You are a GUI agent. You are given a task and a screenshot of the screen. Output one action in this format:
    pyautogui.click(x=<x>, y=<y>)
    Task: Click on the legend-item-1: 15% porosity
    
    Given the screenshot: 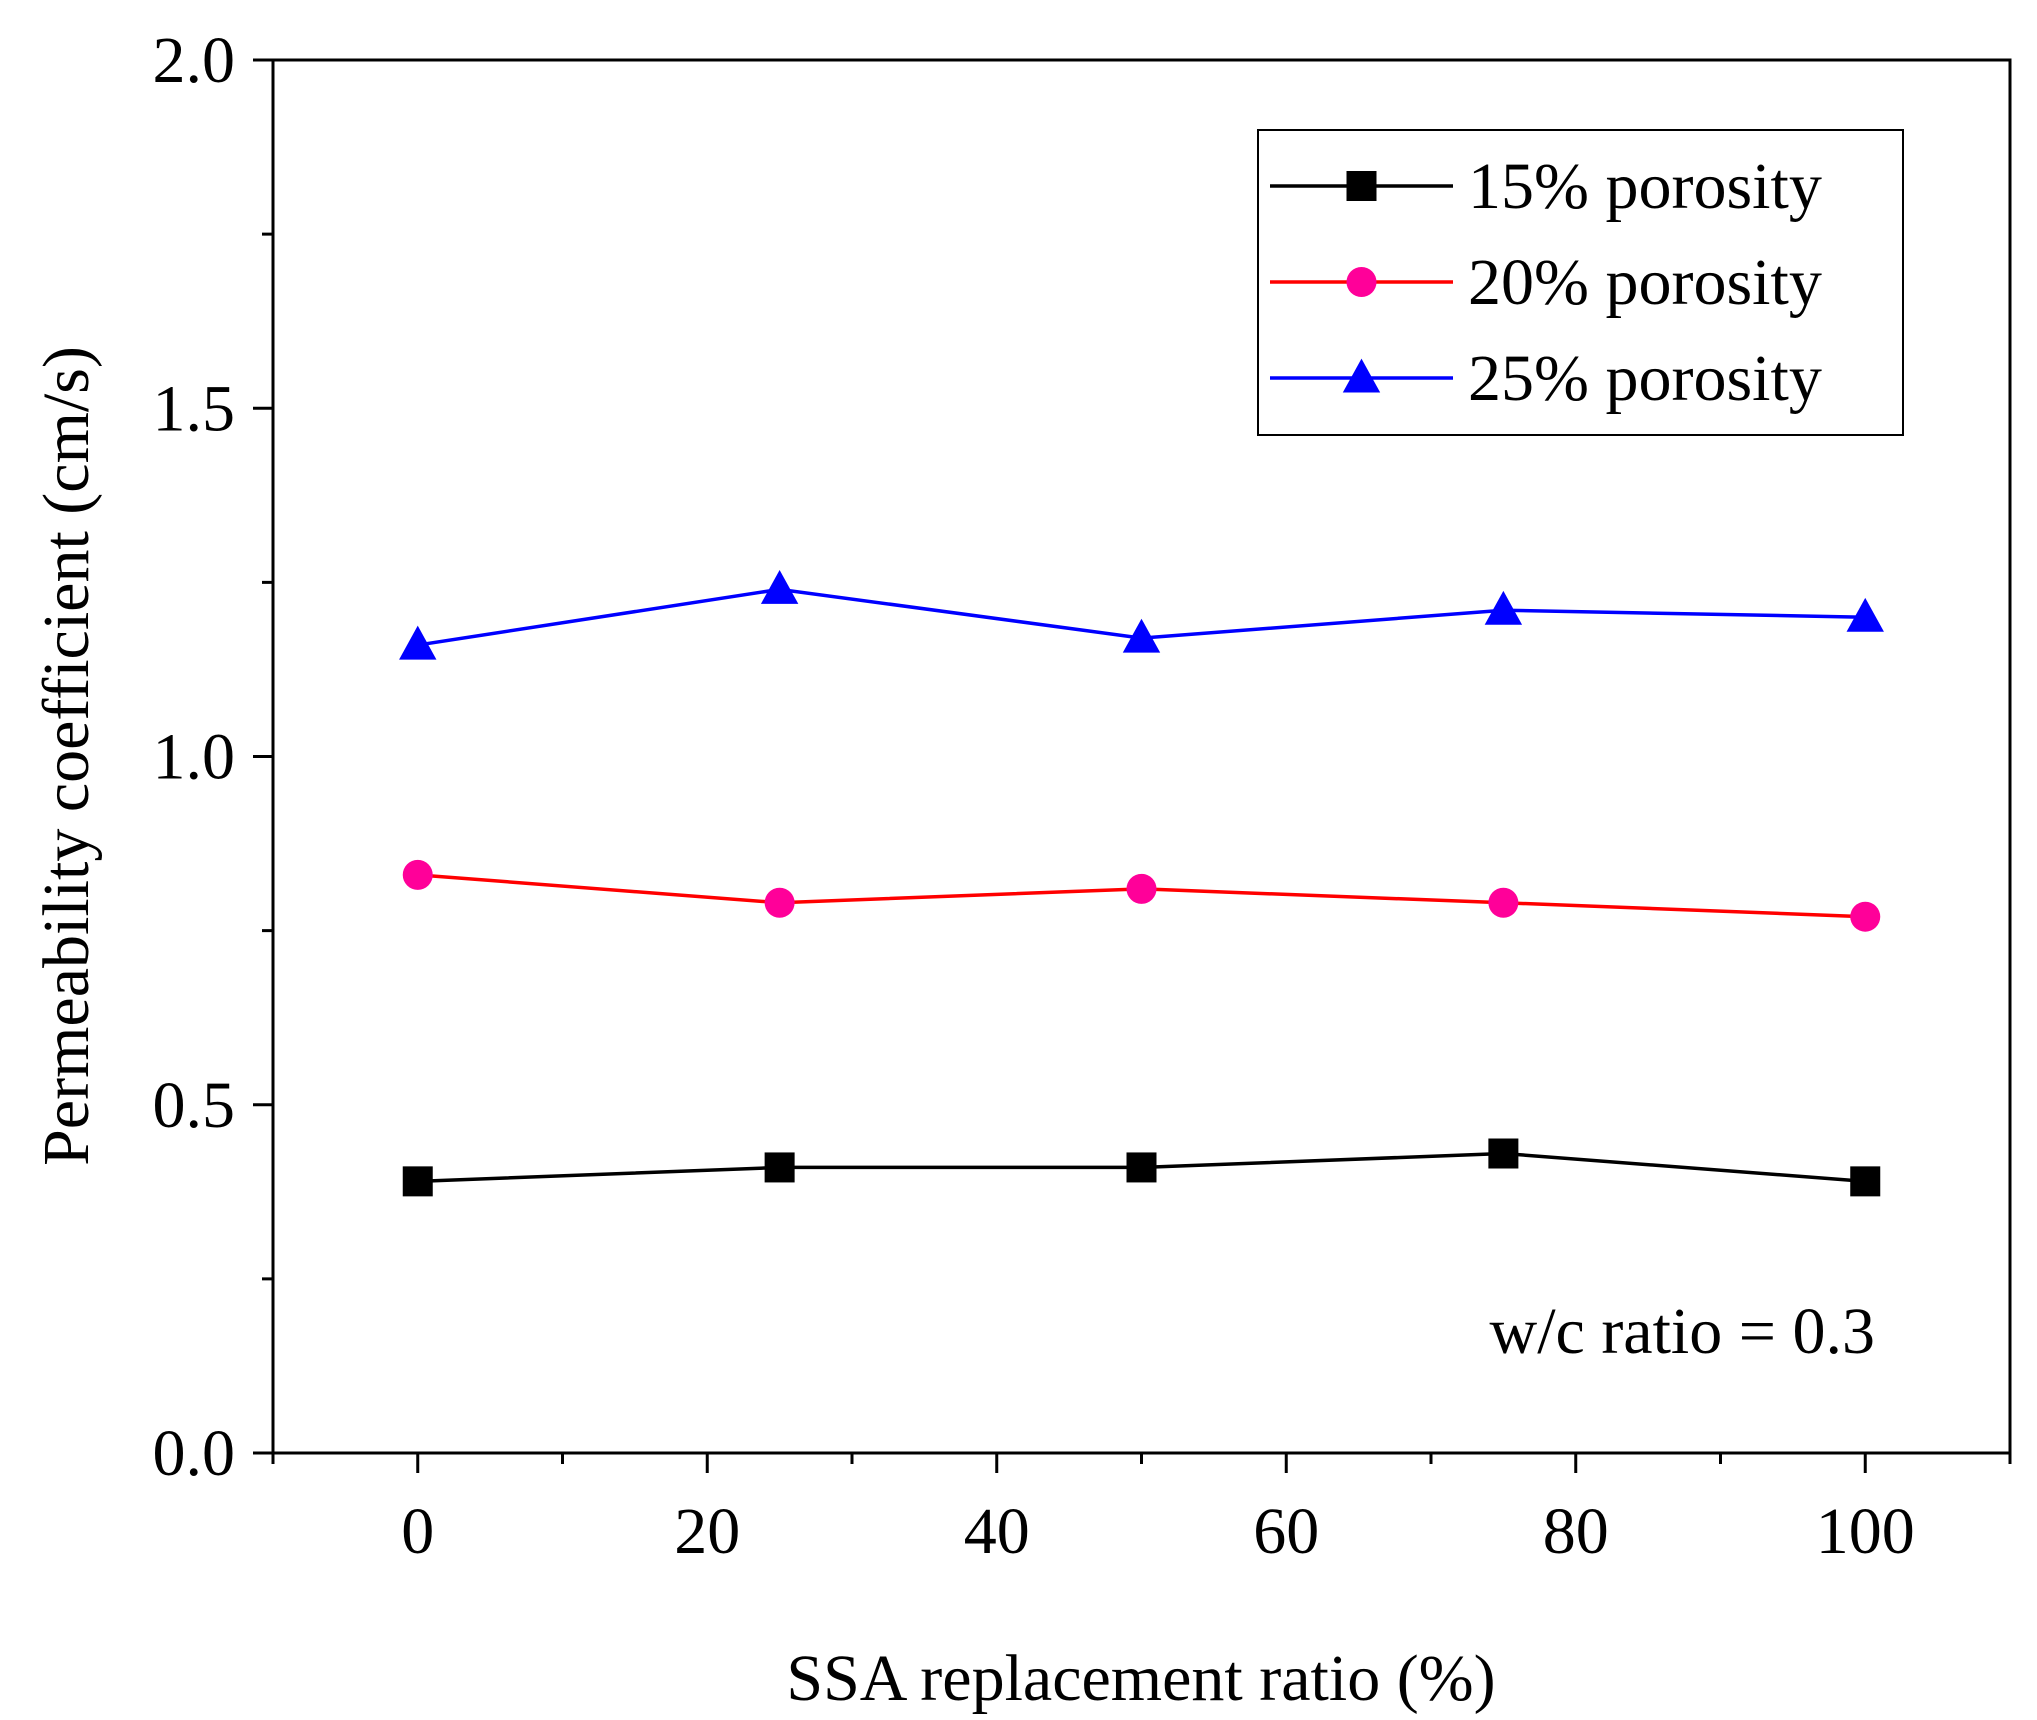 What is the action you would take?
    pyautogui.click(x=1546, y=186)
    